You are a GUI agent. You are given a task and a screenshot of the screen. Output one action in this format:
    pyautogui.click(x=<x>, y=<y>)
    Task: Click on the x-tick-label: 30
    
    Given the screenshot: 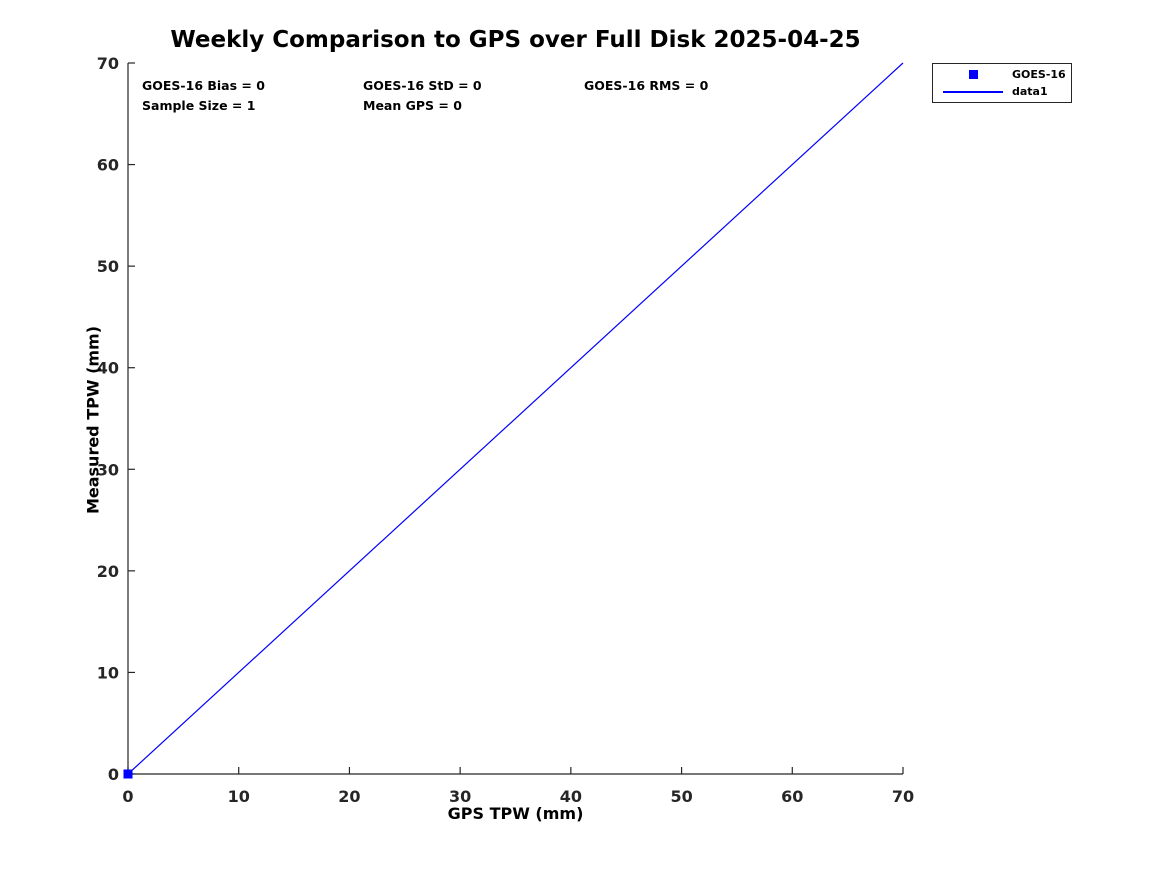 What is the action you would take?
    pyautogui.click(x=460, y=796)
    